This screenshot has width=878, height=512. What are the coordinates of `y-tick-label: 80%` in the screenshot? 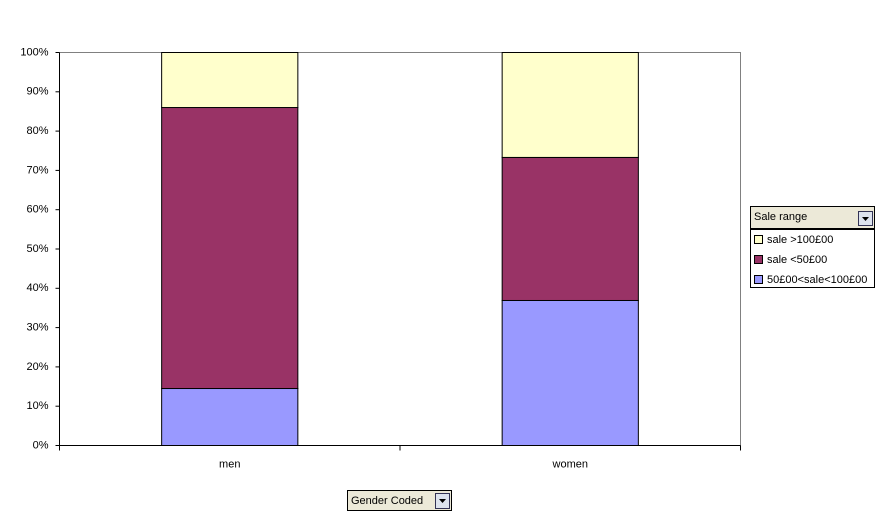 It's located at (37, 131).